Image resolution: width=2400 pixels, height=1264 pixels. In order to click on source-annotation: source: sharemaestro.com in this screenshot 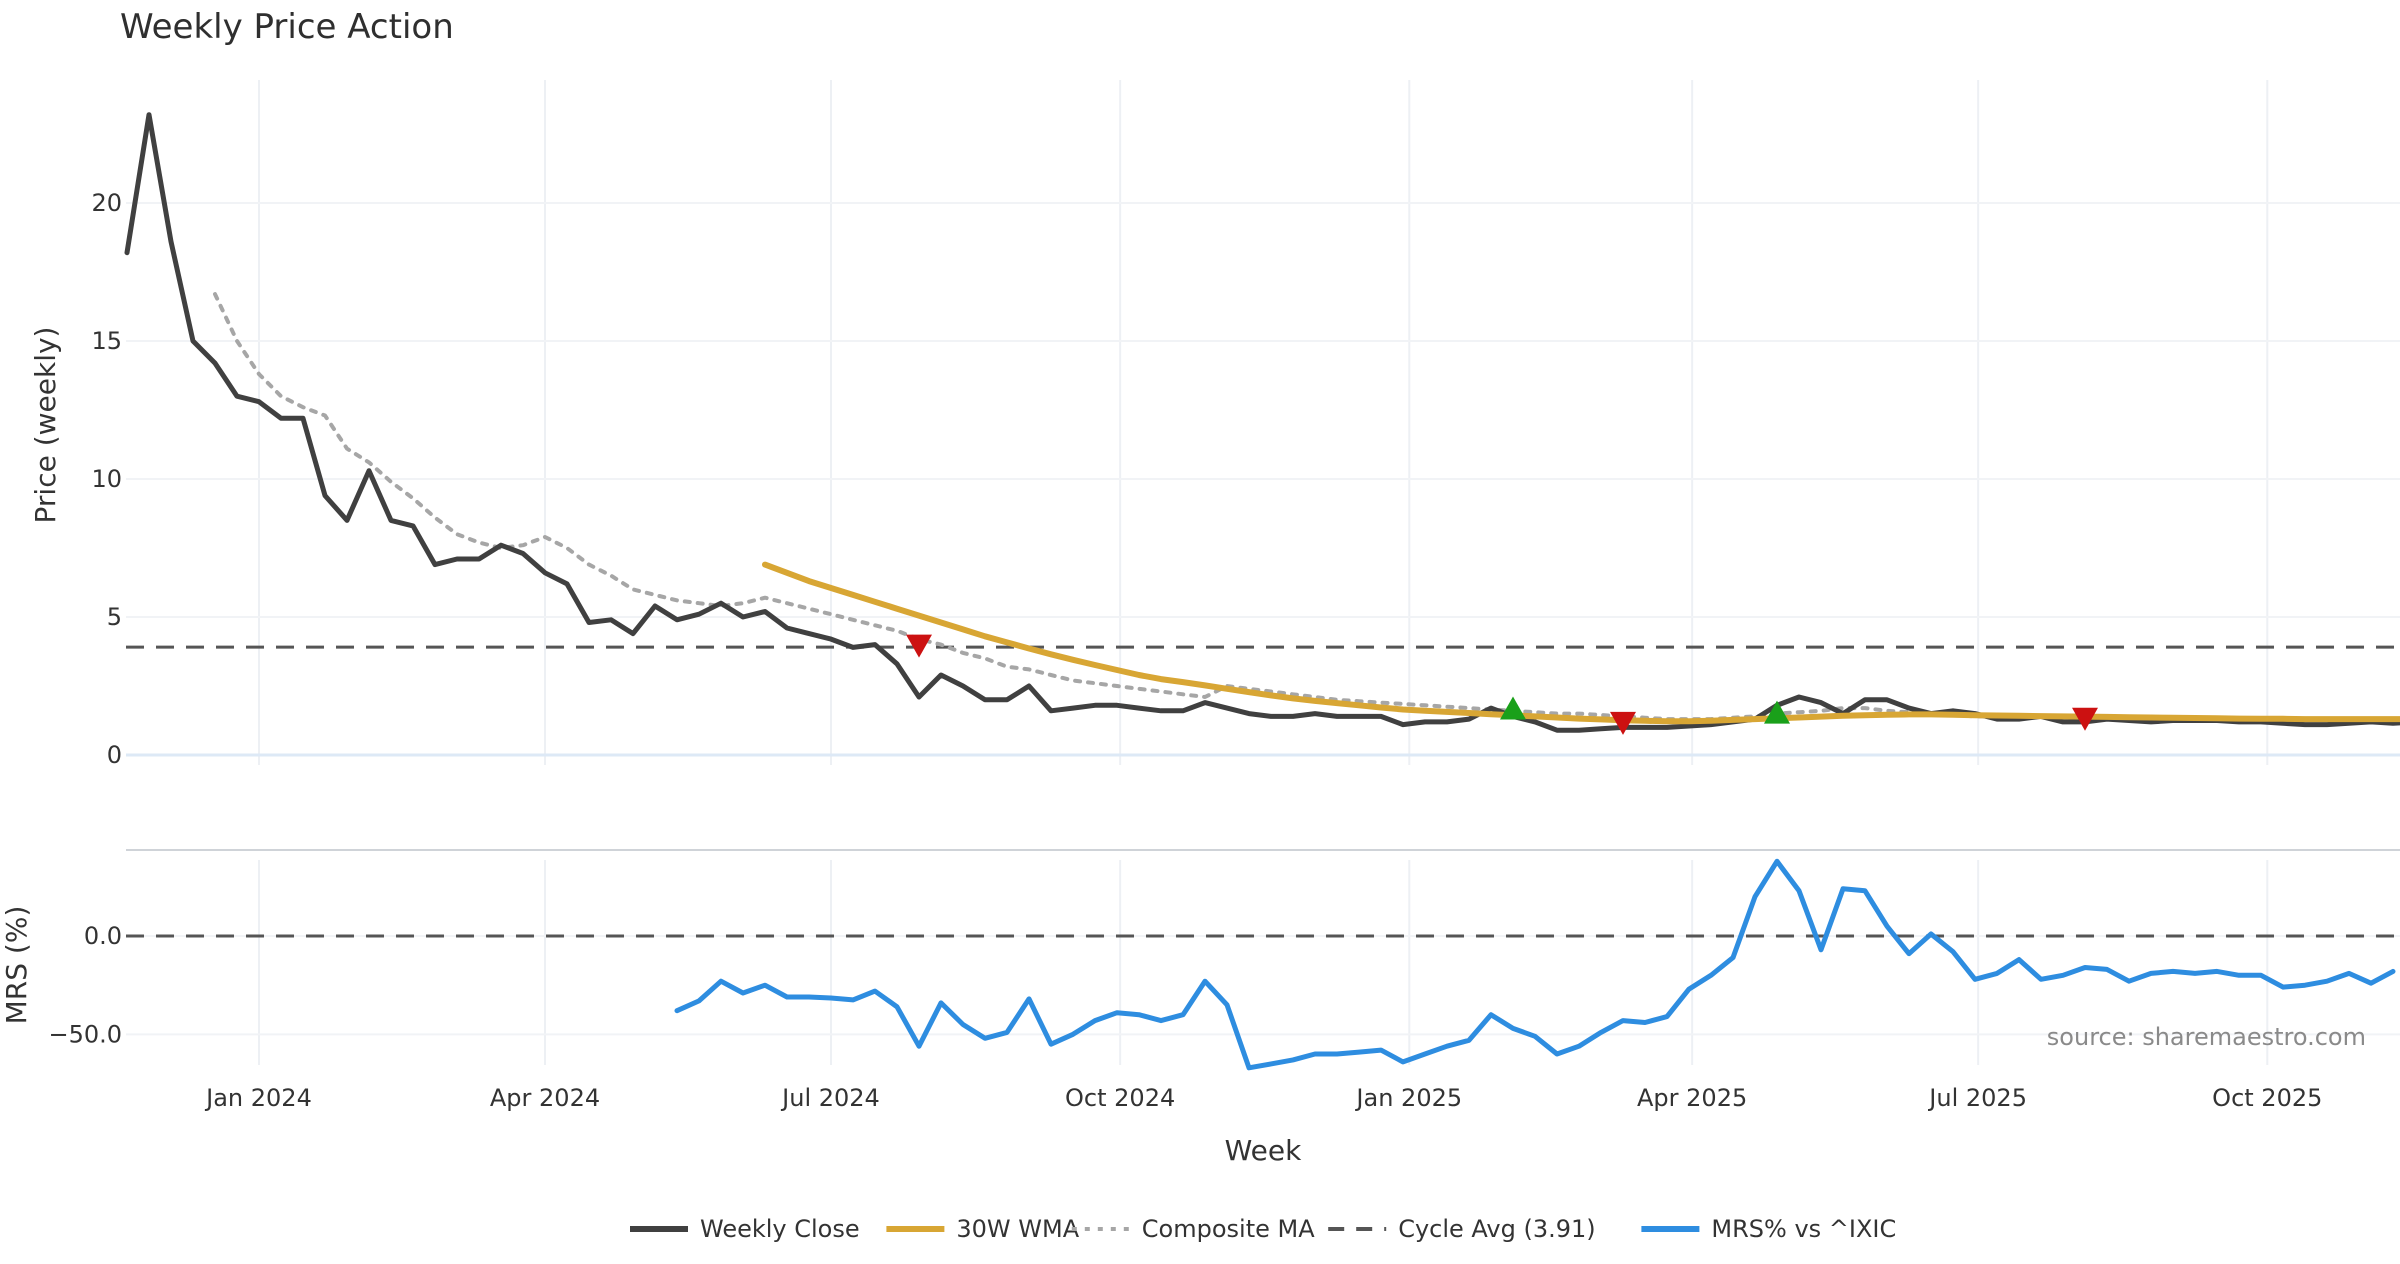, I will do `click(2206, 1037)`.